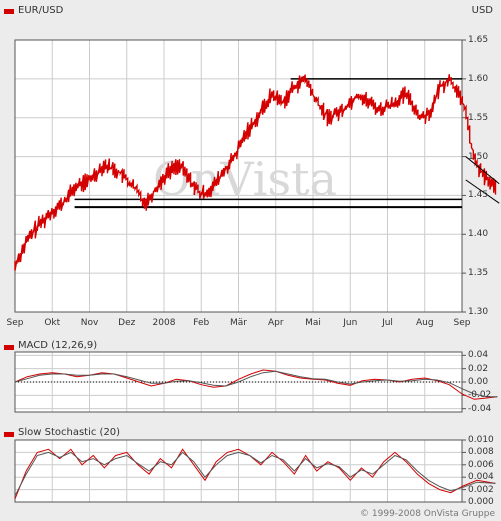  I want to click on panel-2-ytick-label: 0.006, so click(481, 464).